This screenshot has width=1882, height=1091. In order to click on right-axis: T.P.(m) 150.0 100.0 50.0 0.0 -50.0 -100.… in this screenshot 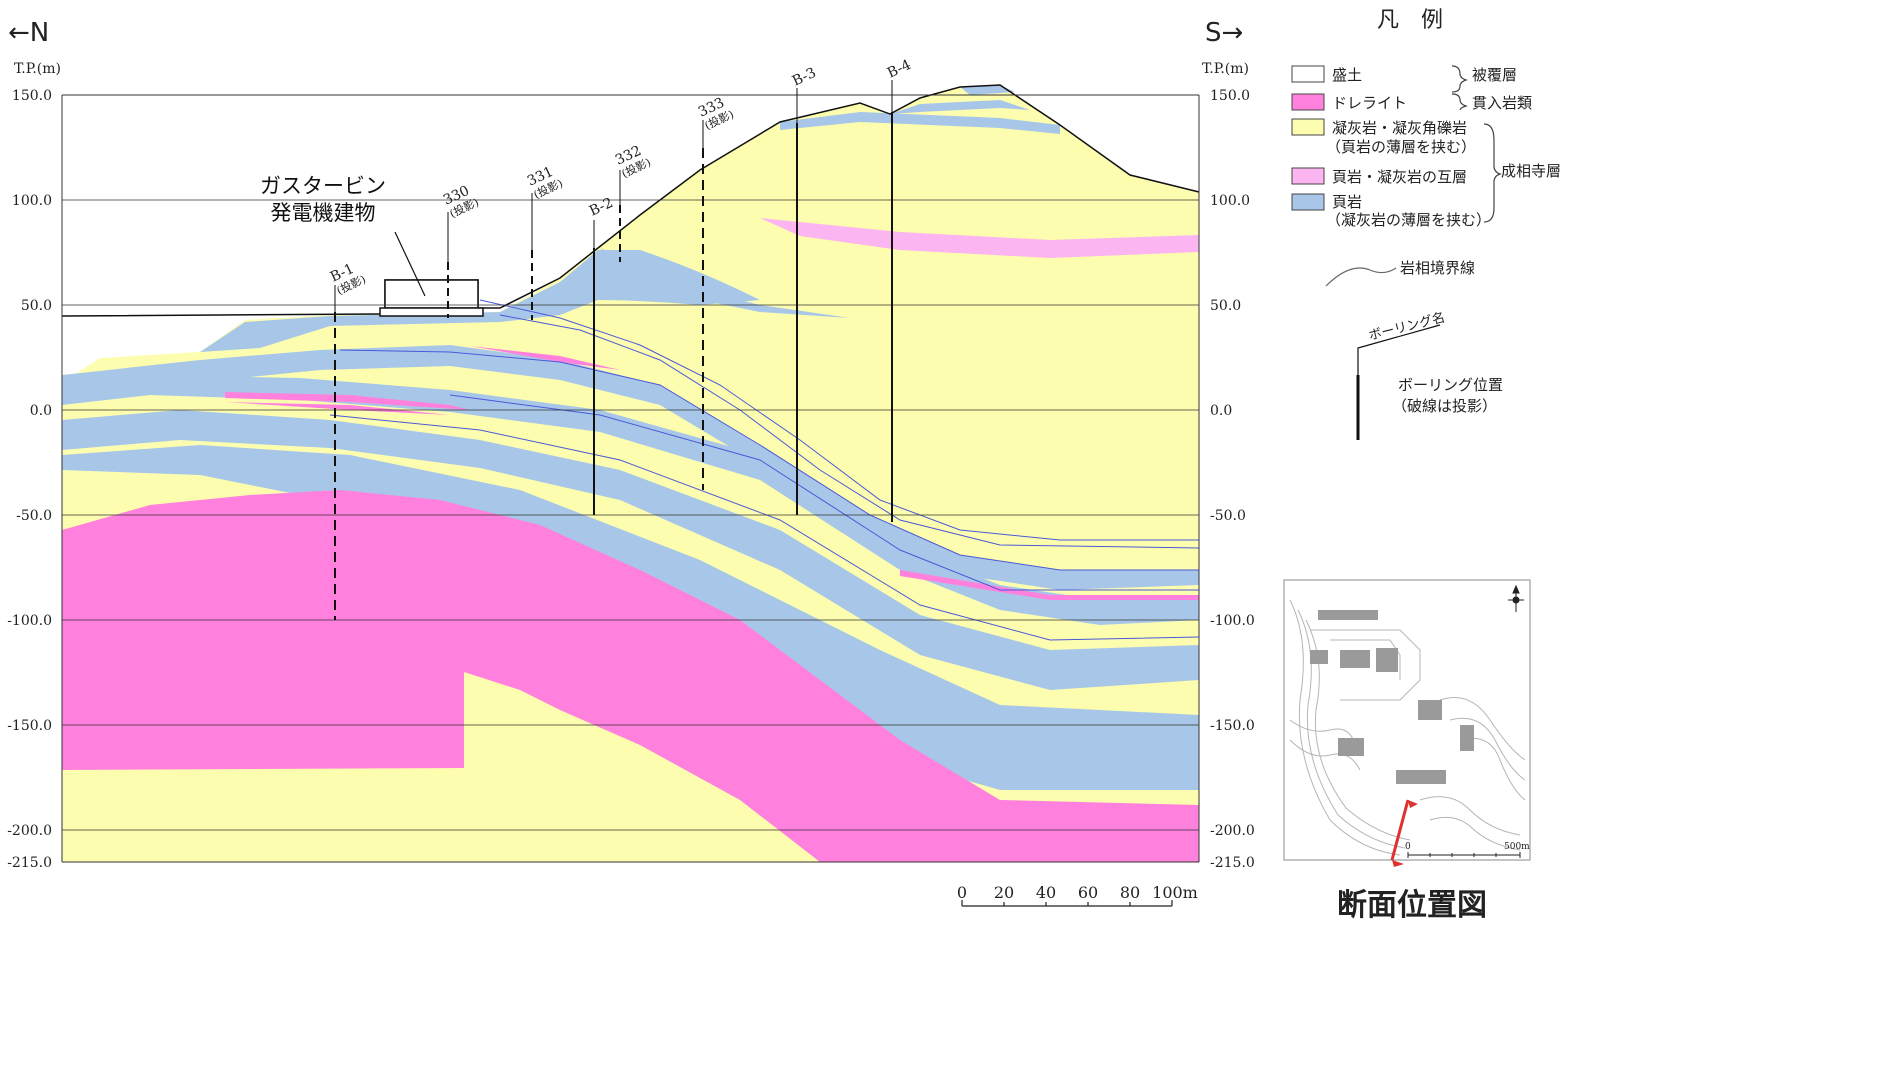, I will do `click(1228, 466)`.